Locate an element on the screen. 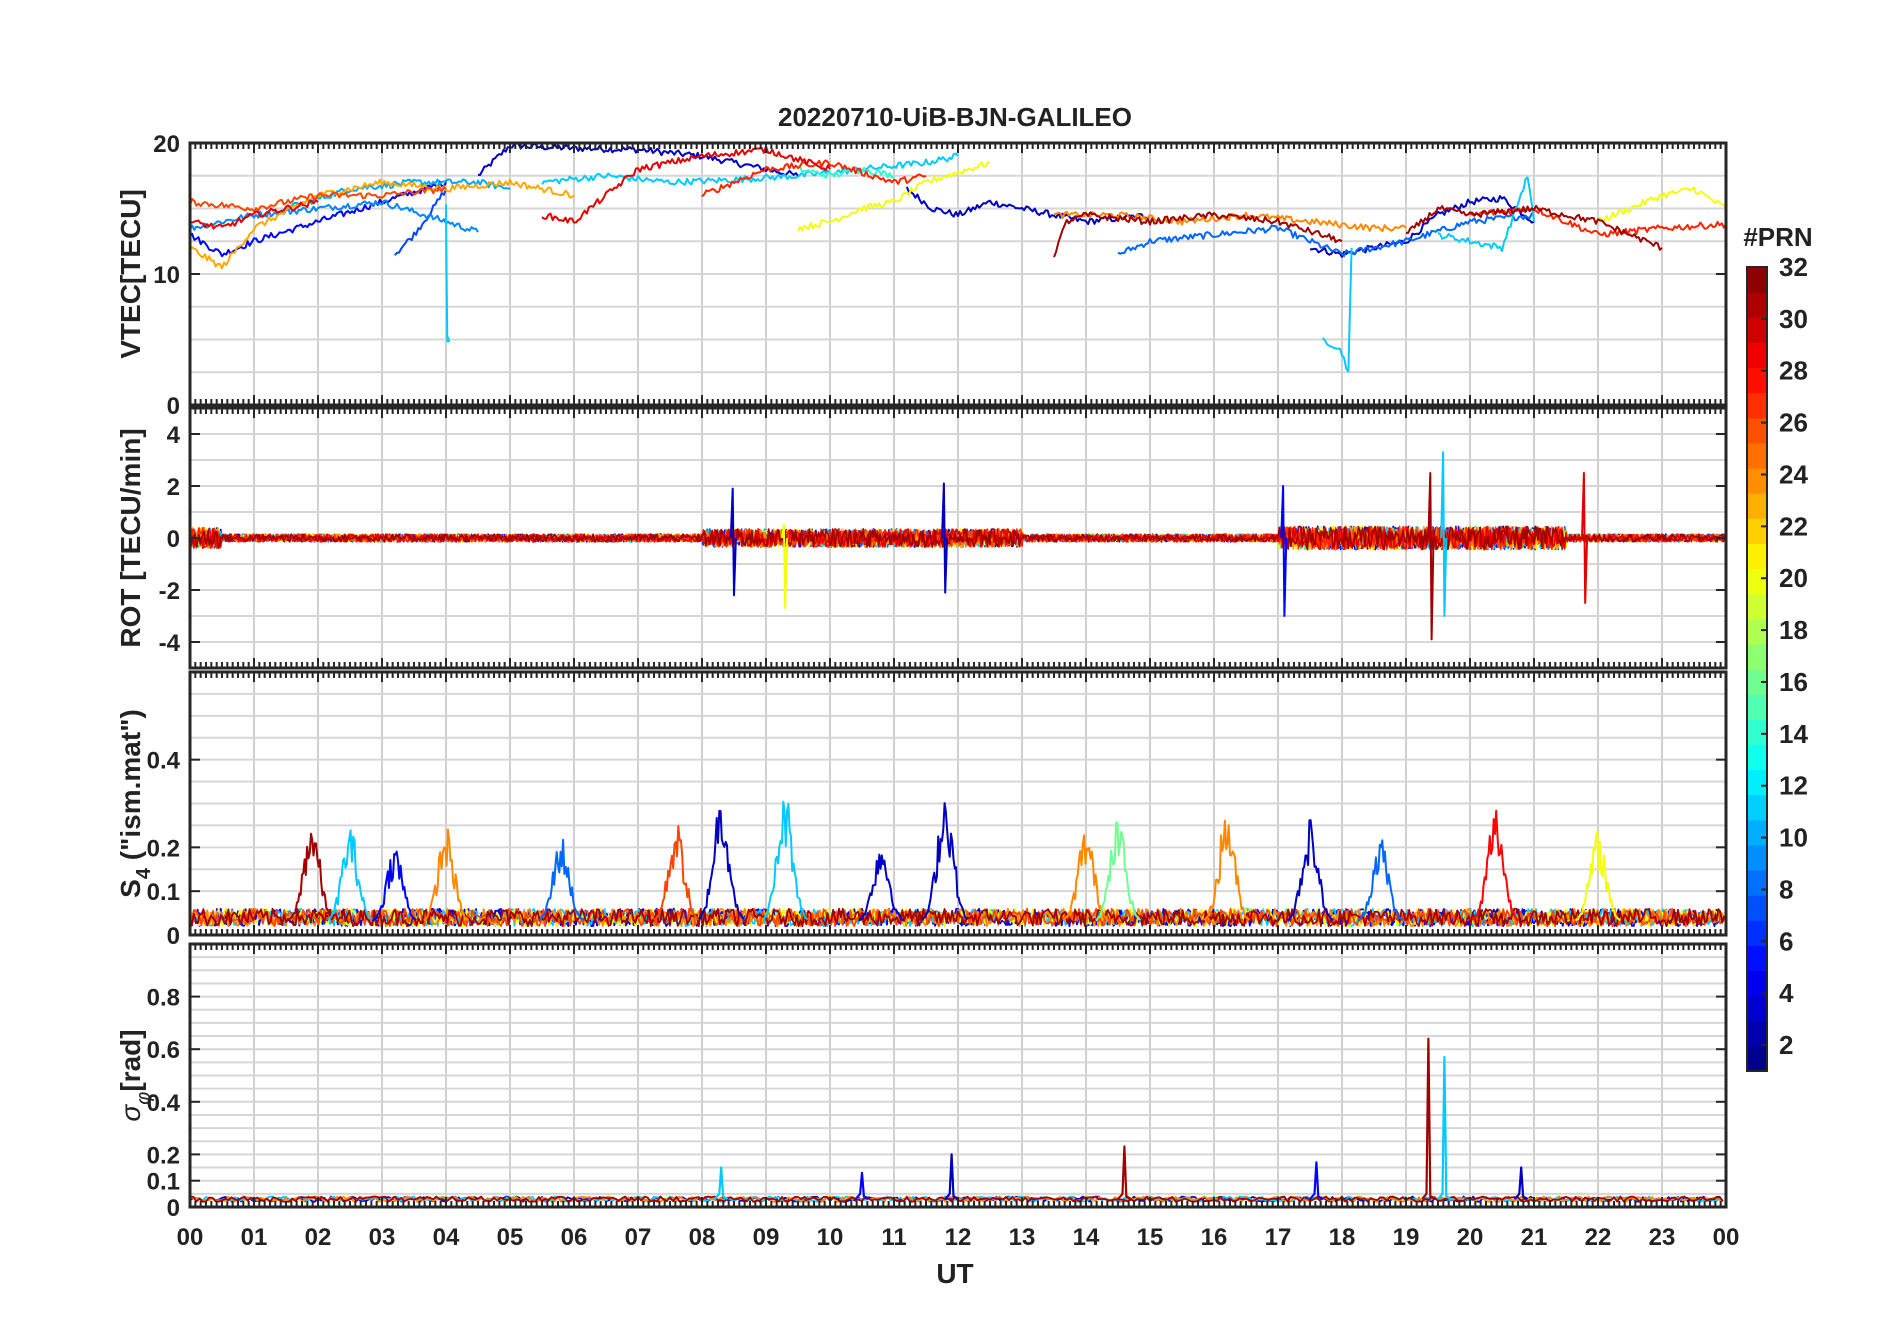 This screenshot has width=1902, height=1330. y-axis-label: S4 ("ism.mat") is located at coordinates (135, 803).